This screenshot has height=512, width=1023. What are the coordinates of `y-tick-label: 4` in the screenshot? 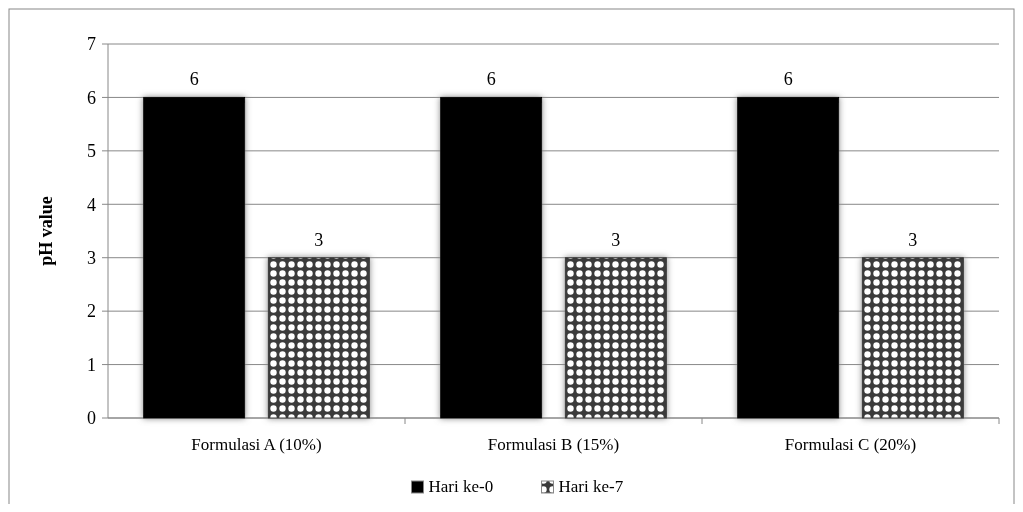 It's located at (91, 204).